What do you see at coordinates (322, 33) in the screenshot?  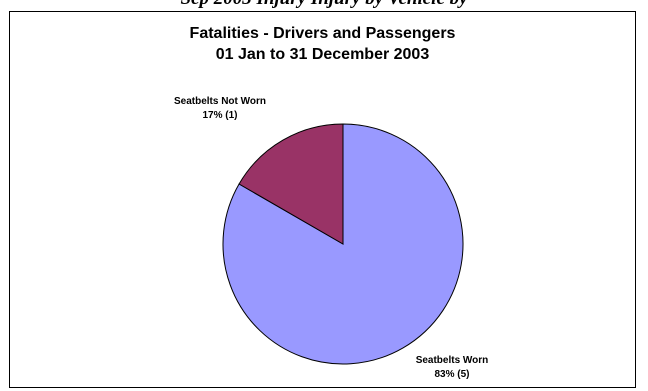 I see `chart-title: Fatalities - Drivers and Passengers` at bounding box center [322, 33].